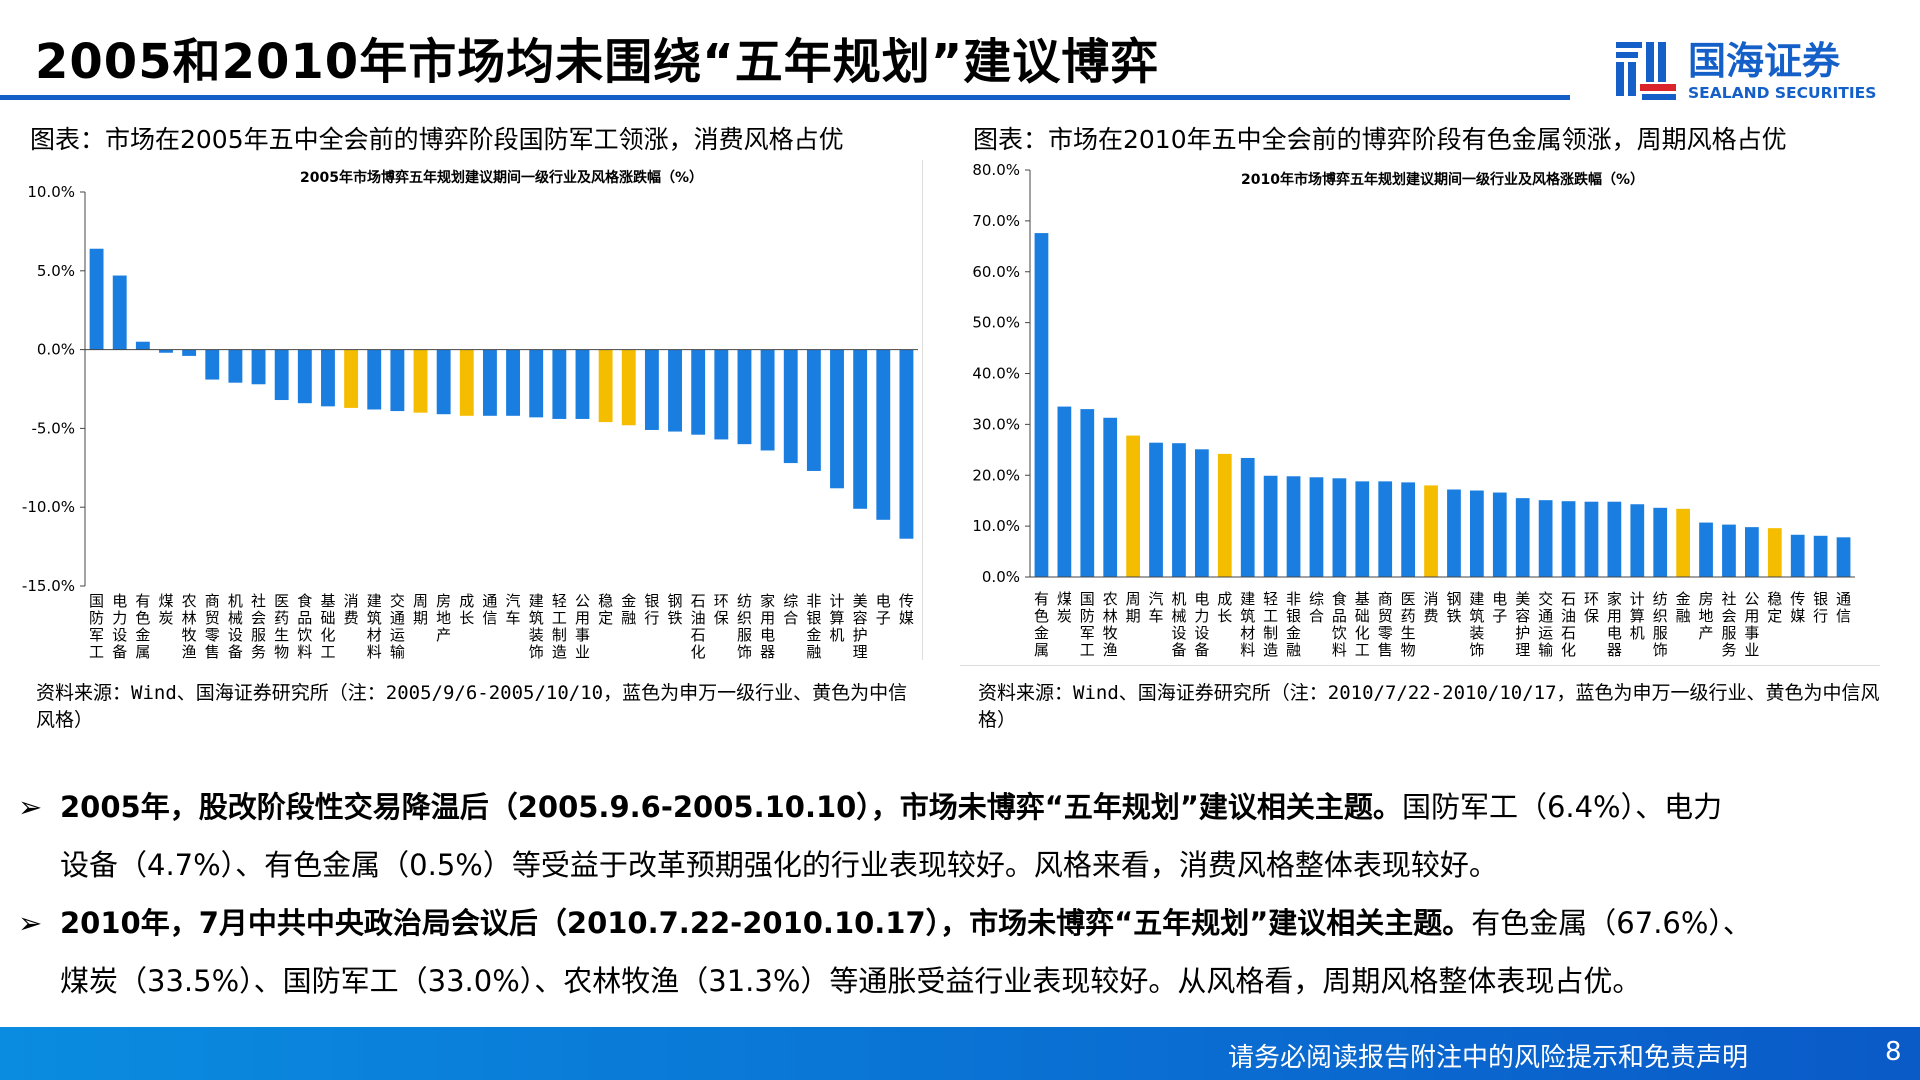 The width and height of the screenshot is (1920, 1080). What do you see at coordinates (1431, 607) in the screenshot?
I see `x-tick-label: 消费` at bounding box center [1431, 607].